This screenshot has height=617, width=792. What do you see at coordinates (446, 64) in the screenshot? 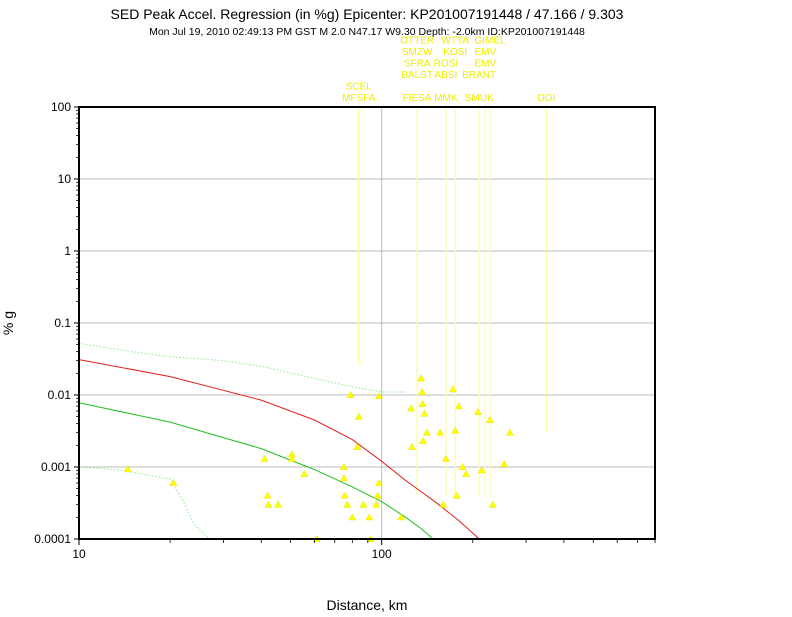
I see `station-label: ROSI` at bounding box center [446, 64].